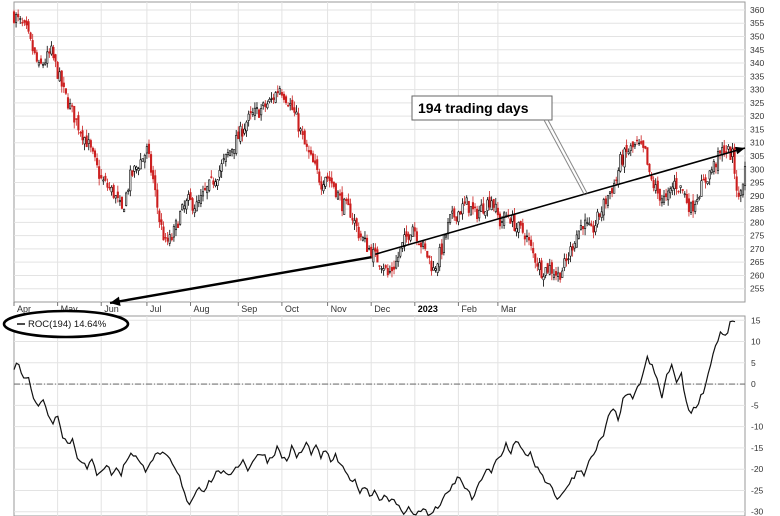 Image resolution: width=780 pixels, height=516 pixels. What do you see at coordinates (249, 309) in the screenshot?
I see `x-tick-label: Sep` at bounding box center [249, 309].